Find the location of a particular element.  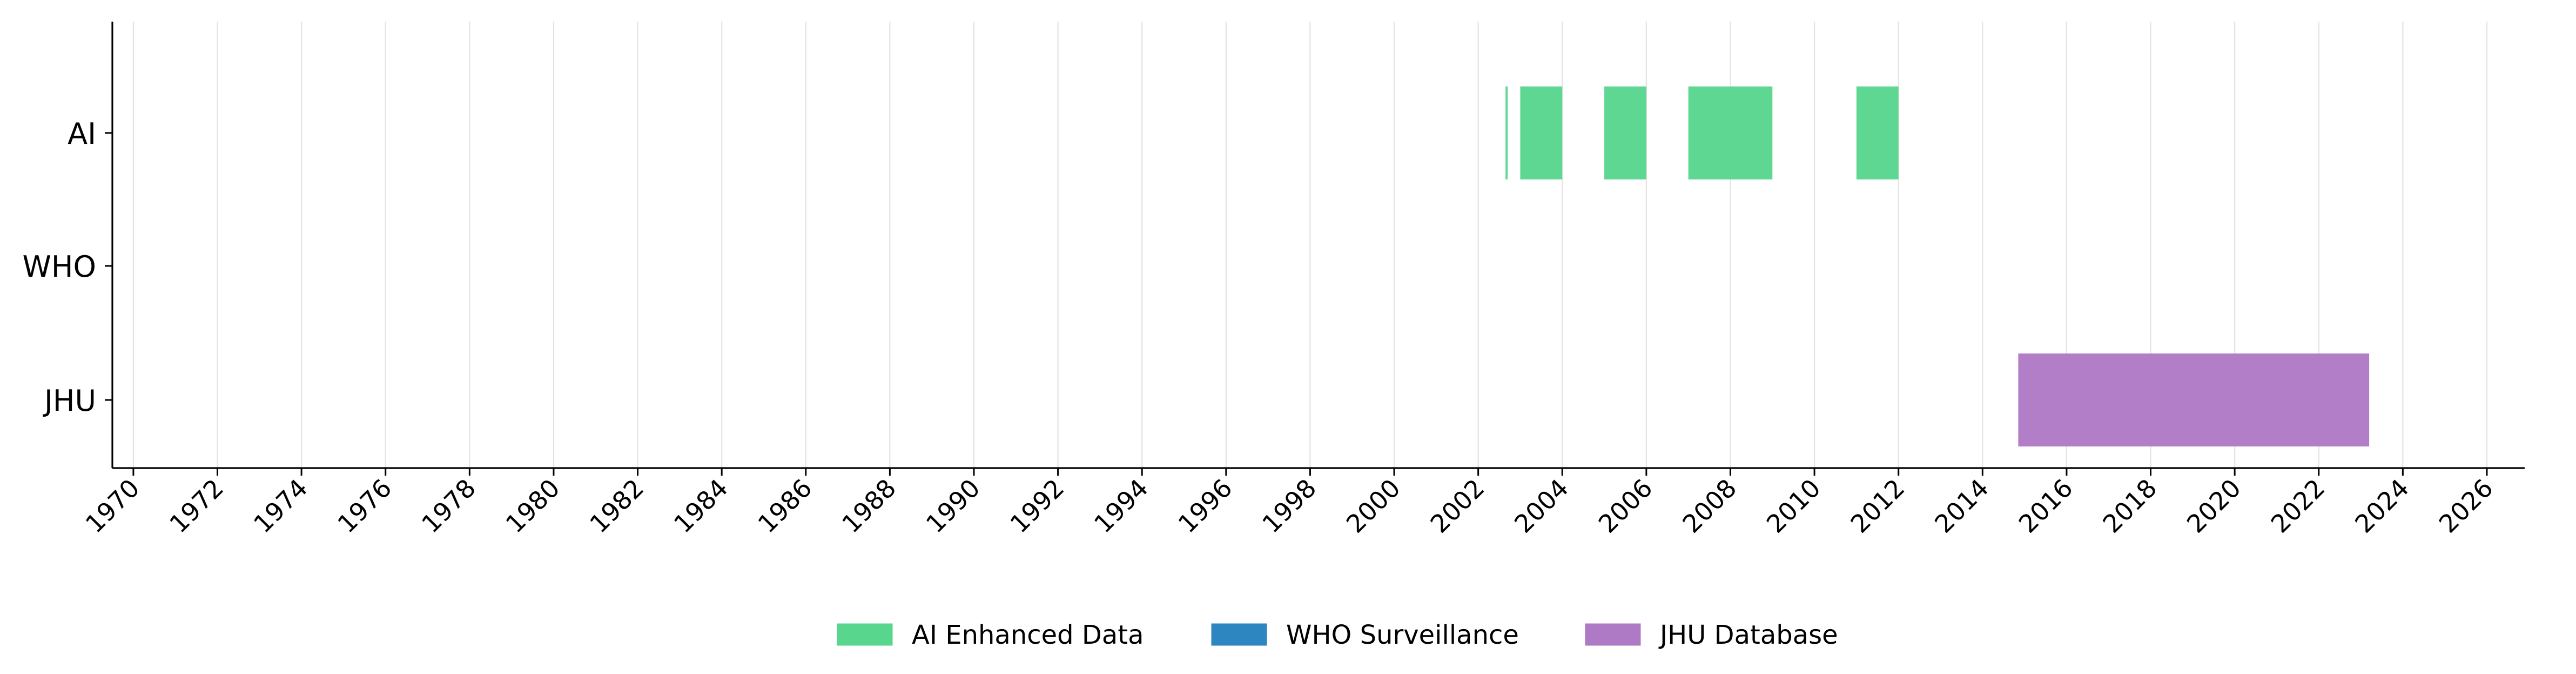

x-tick-label: 2016 is located at coordinates (2046, 506).